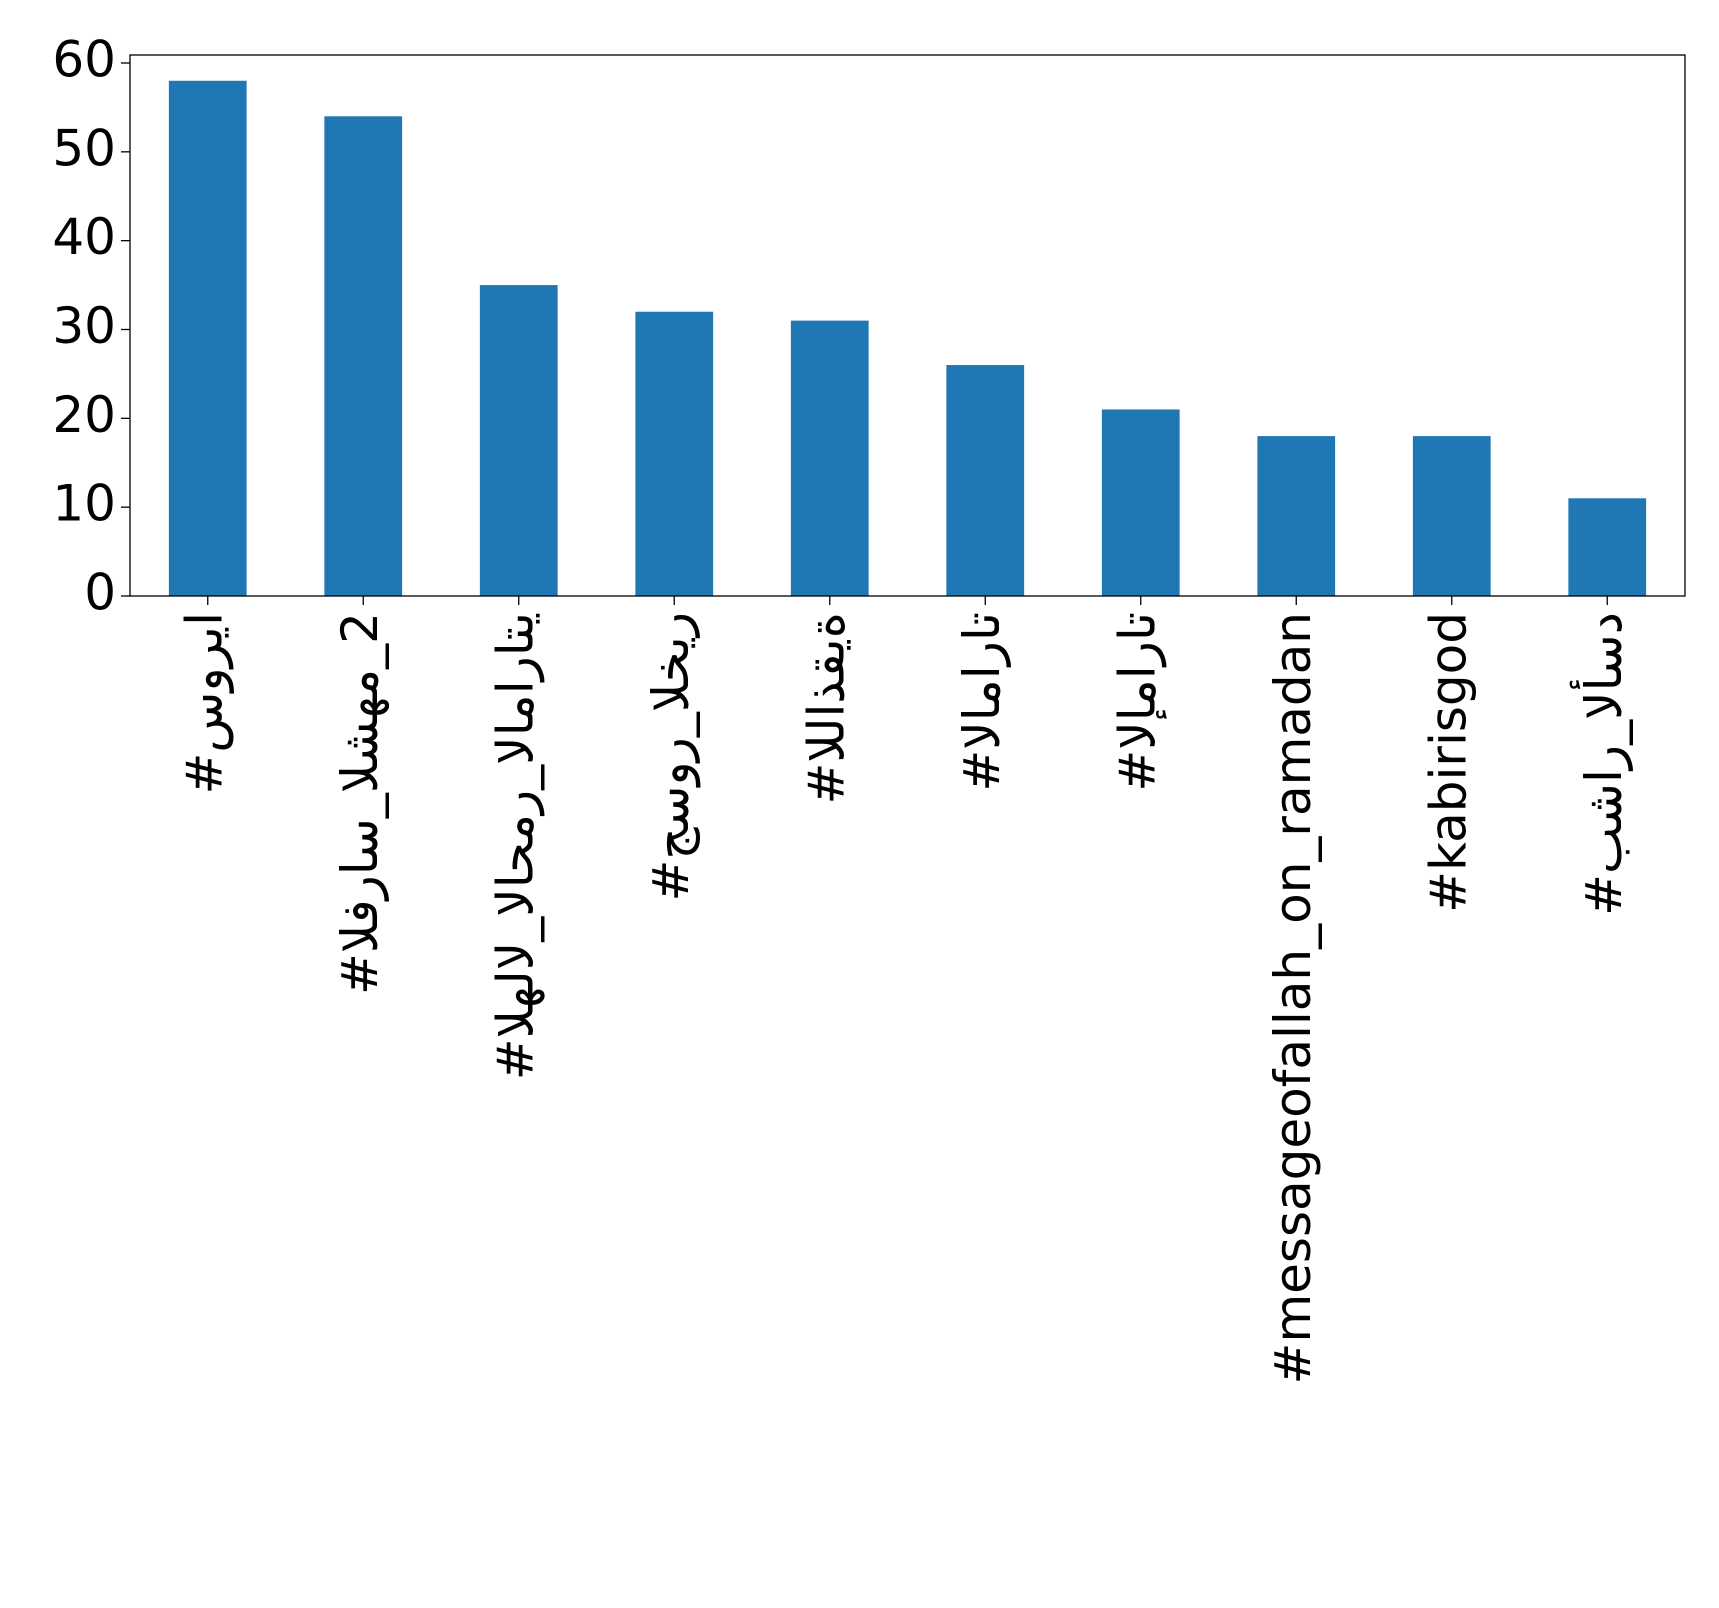  I want to click on y-tick-label: 0, so click(100, 593).